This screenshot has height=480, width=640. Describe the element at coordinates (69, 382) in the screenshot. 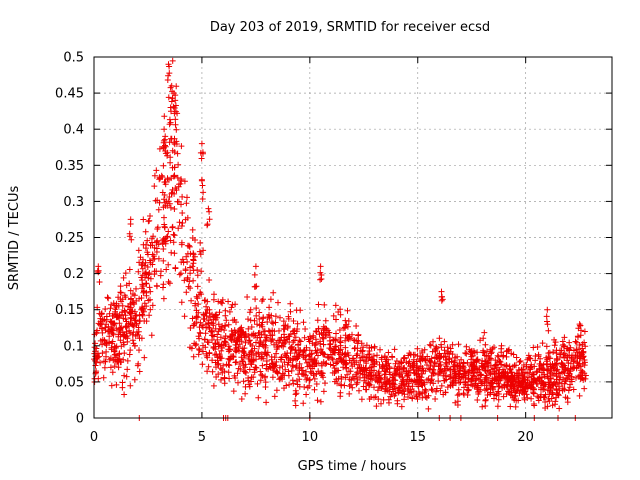

I see `y-tick-label: 0.05` at that location.